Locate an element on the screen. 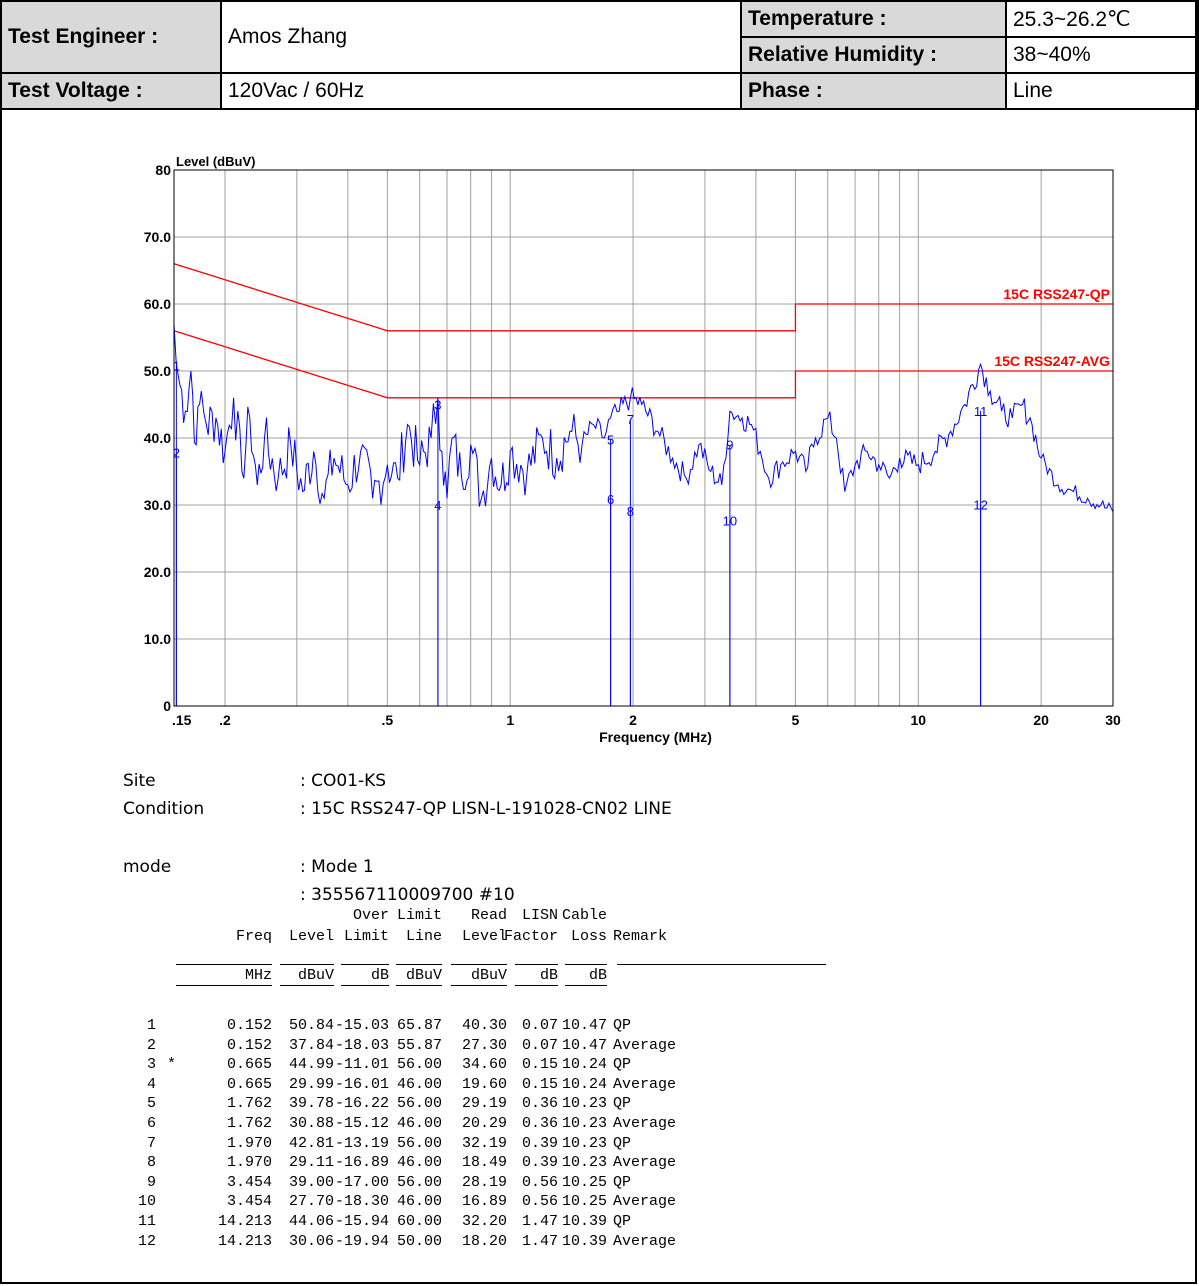 The height and width of the screenshot is (1286, 1199). x-axis-label: Frequency (MHz) is located at coordinates (655, 737).